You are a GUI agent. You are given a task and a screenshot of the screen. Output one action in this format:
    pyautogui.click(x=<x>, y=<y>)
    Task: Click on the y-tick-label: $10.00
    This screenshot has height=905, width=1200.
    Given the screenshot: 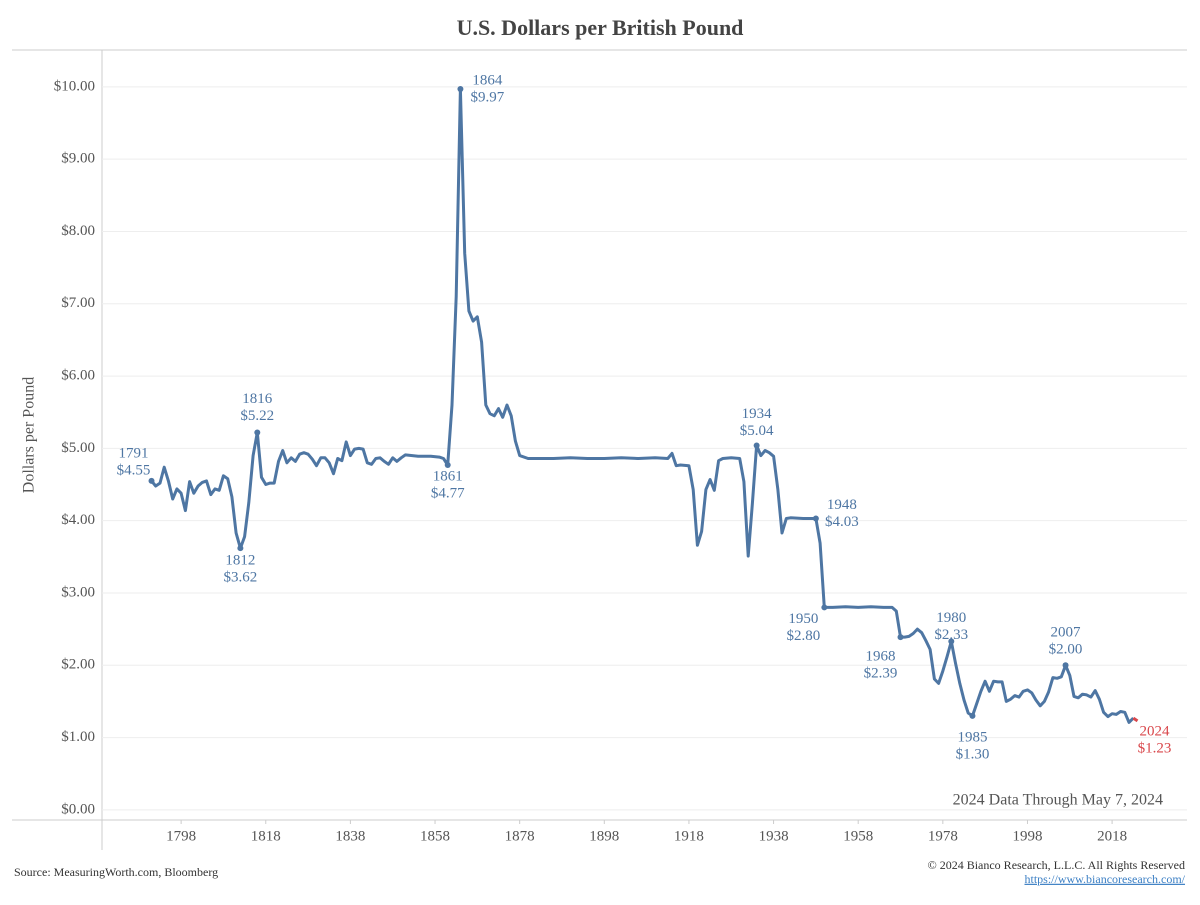 What is the action you would take?
    pyautogui.click(x=74, y=86)
    